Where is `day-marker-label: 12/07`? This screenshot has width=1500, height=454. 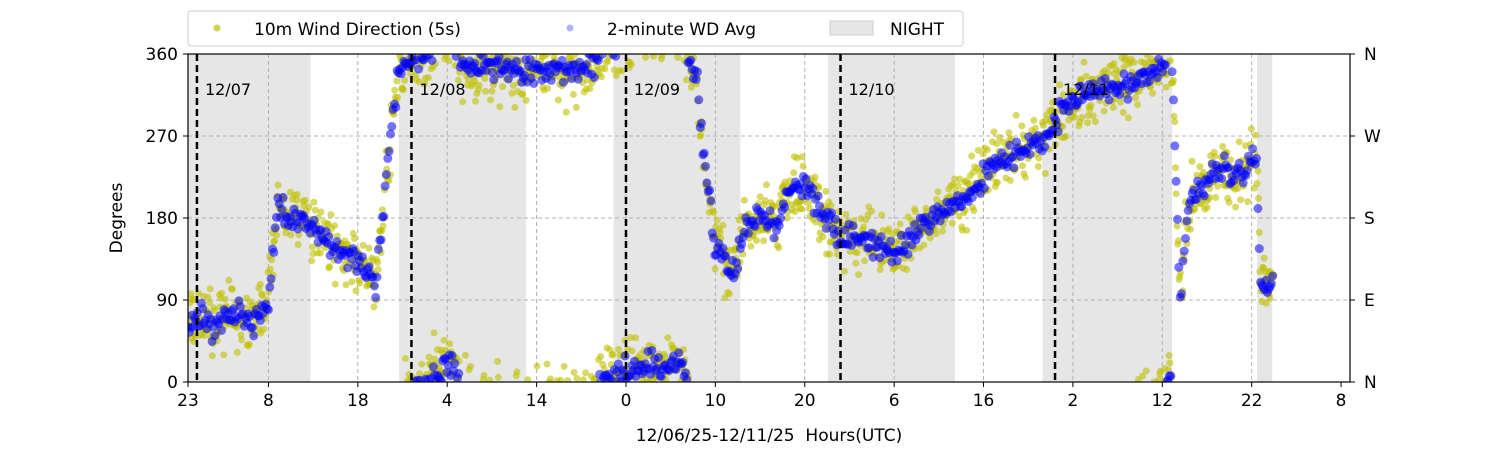 day-marker-label: 12/07 is located at coordinates (228, 89).